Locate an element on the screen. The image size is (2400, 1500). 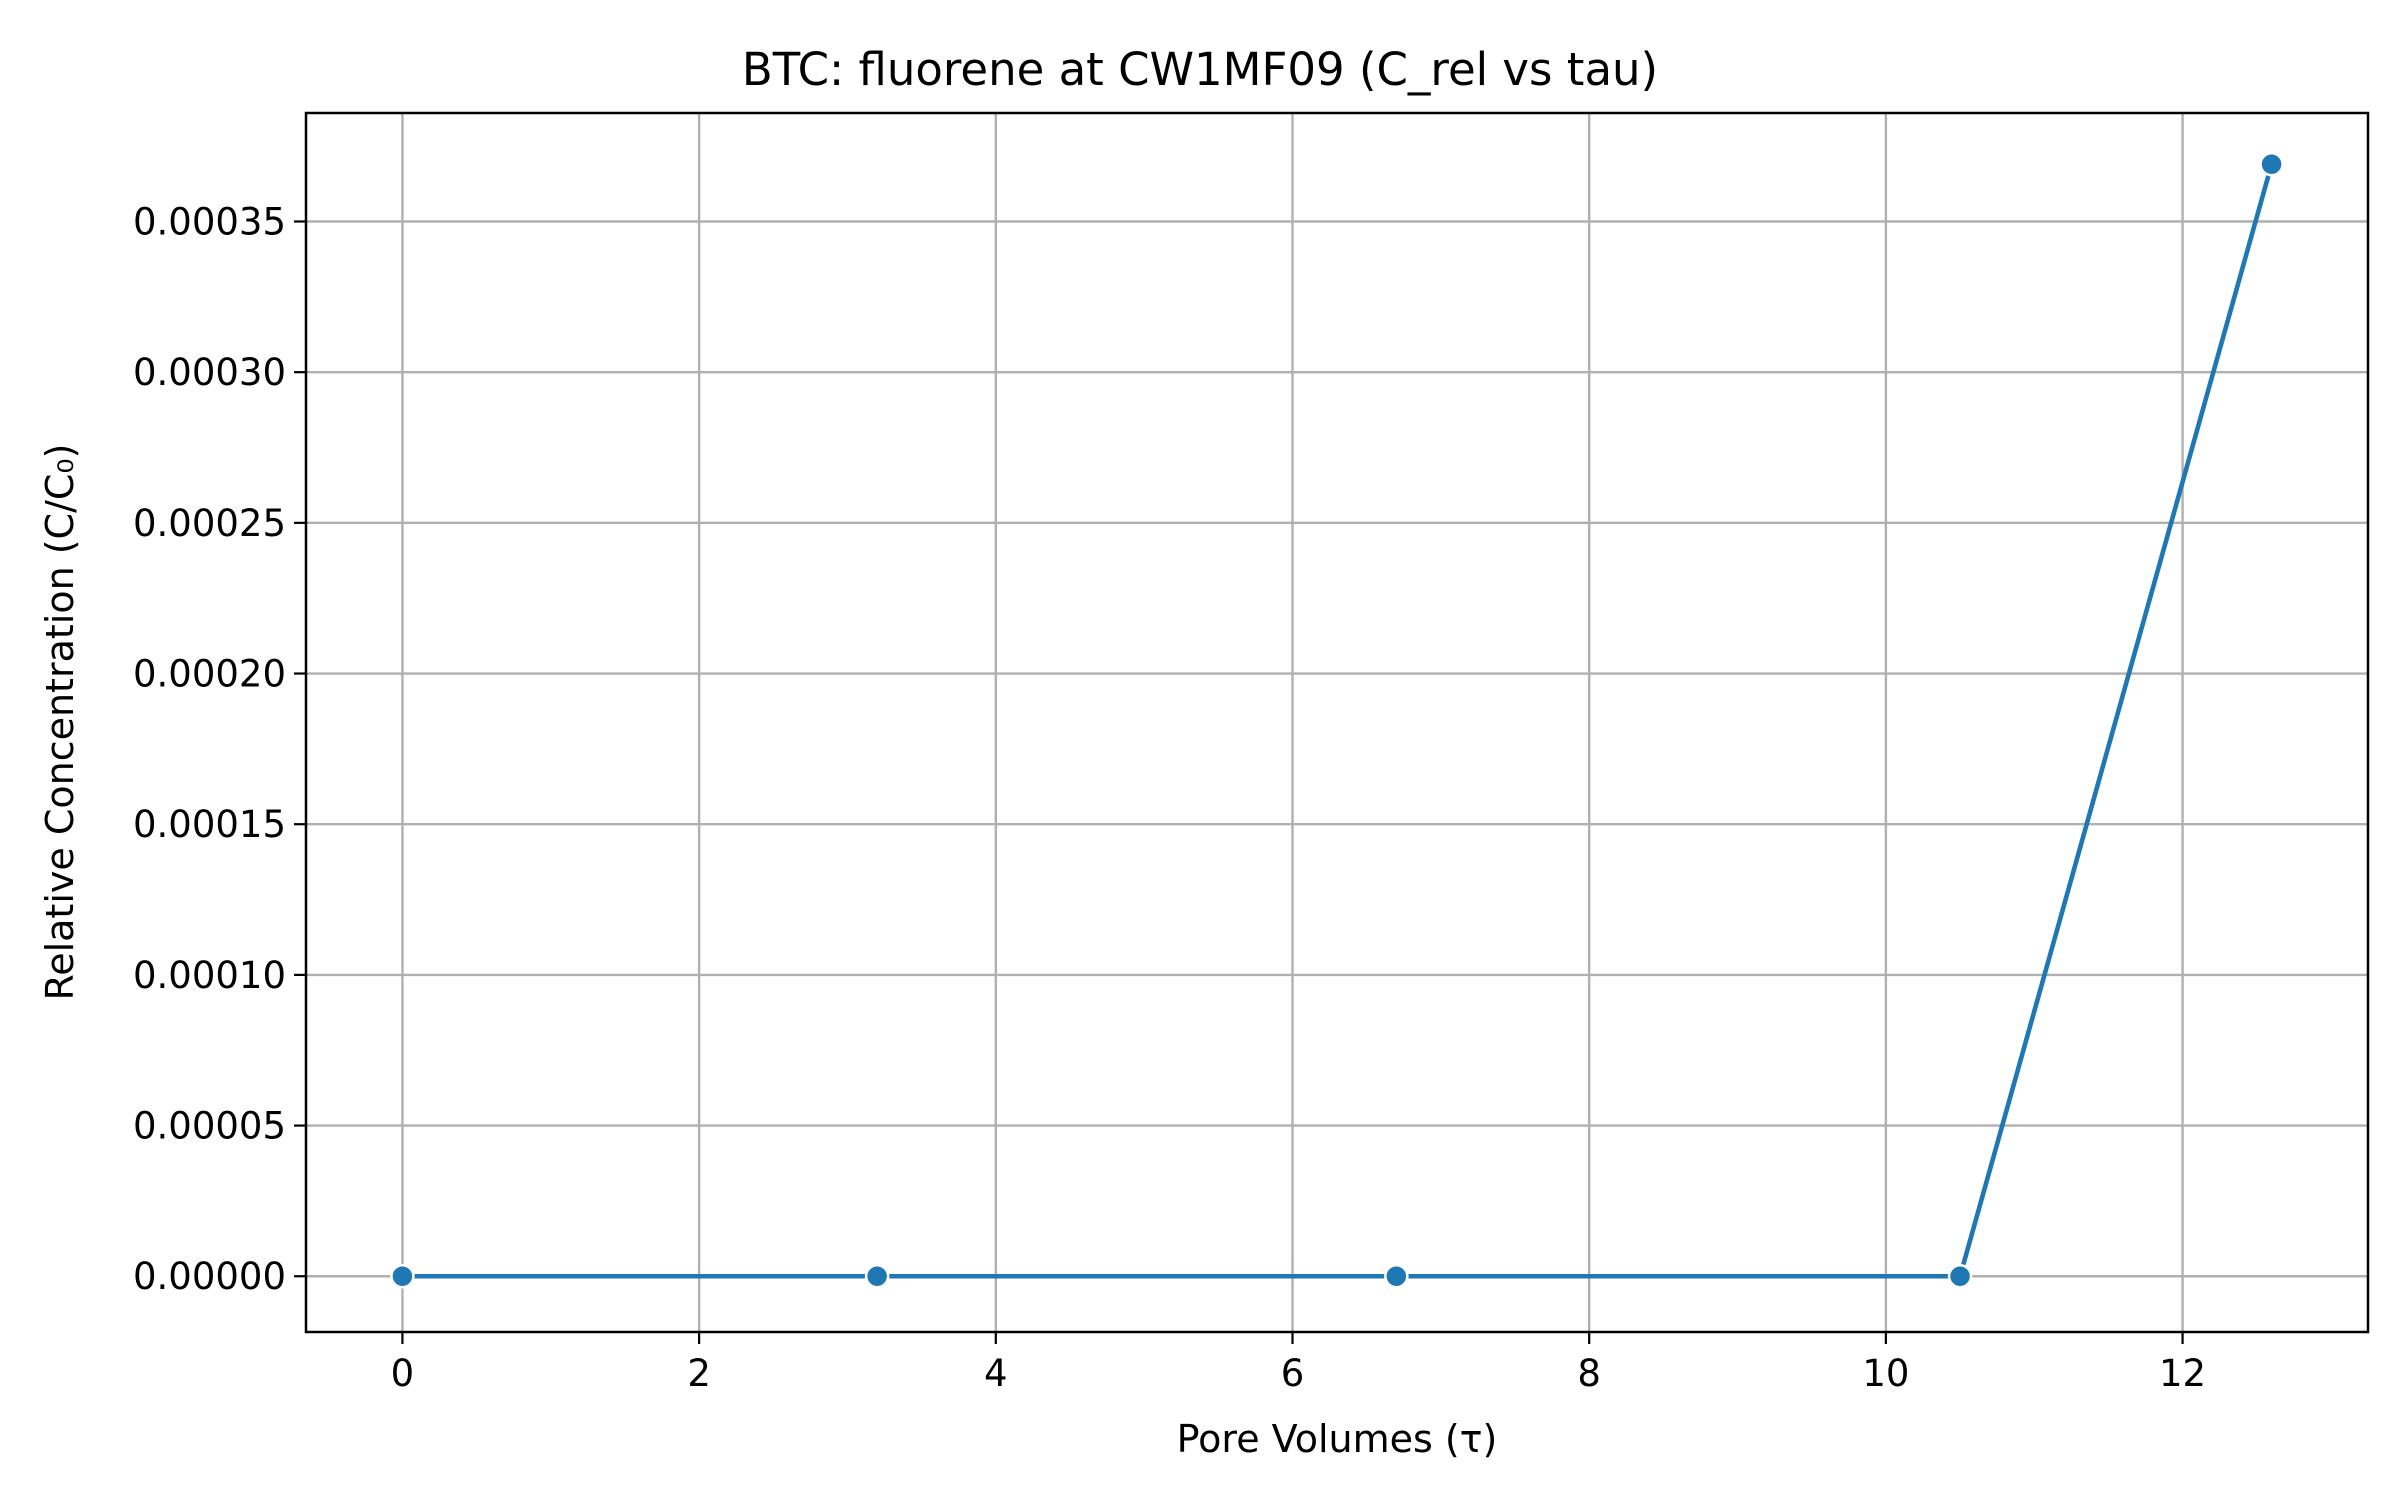
y-tick-label: 0.00030 is located at coordinates (209, 372).